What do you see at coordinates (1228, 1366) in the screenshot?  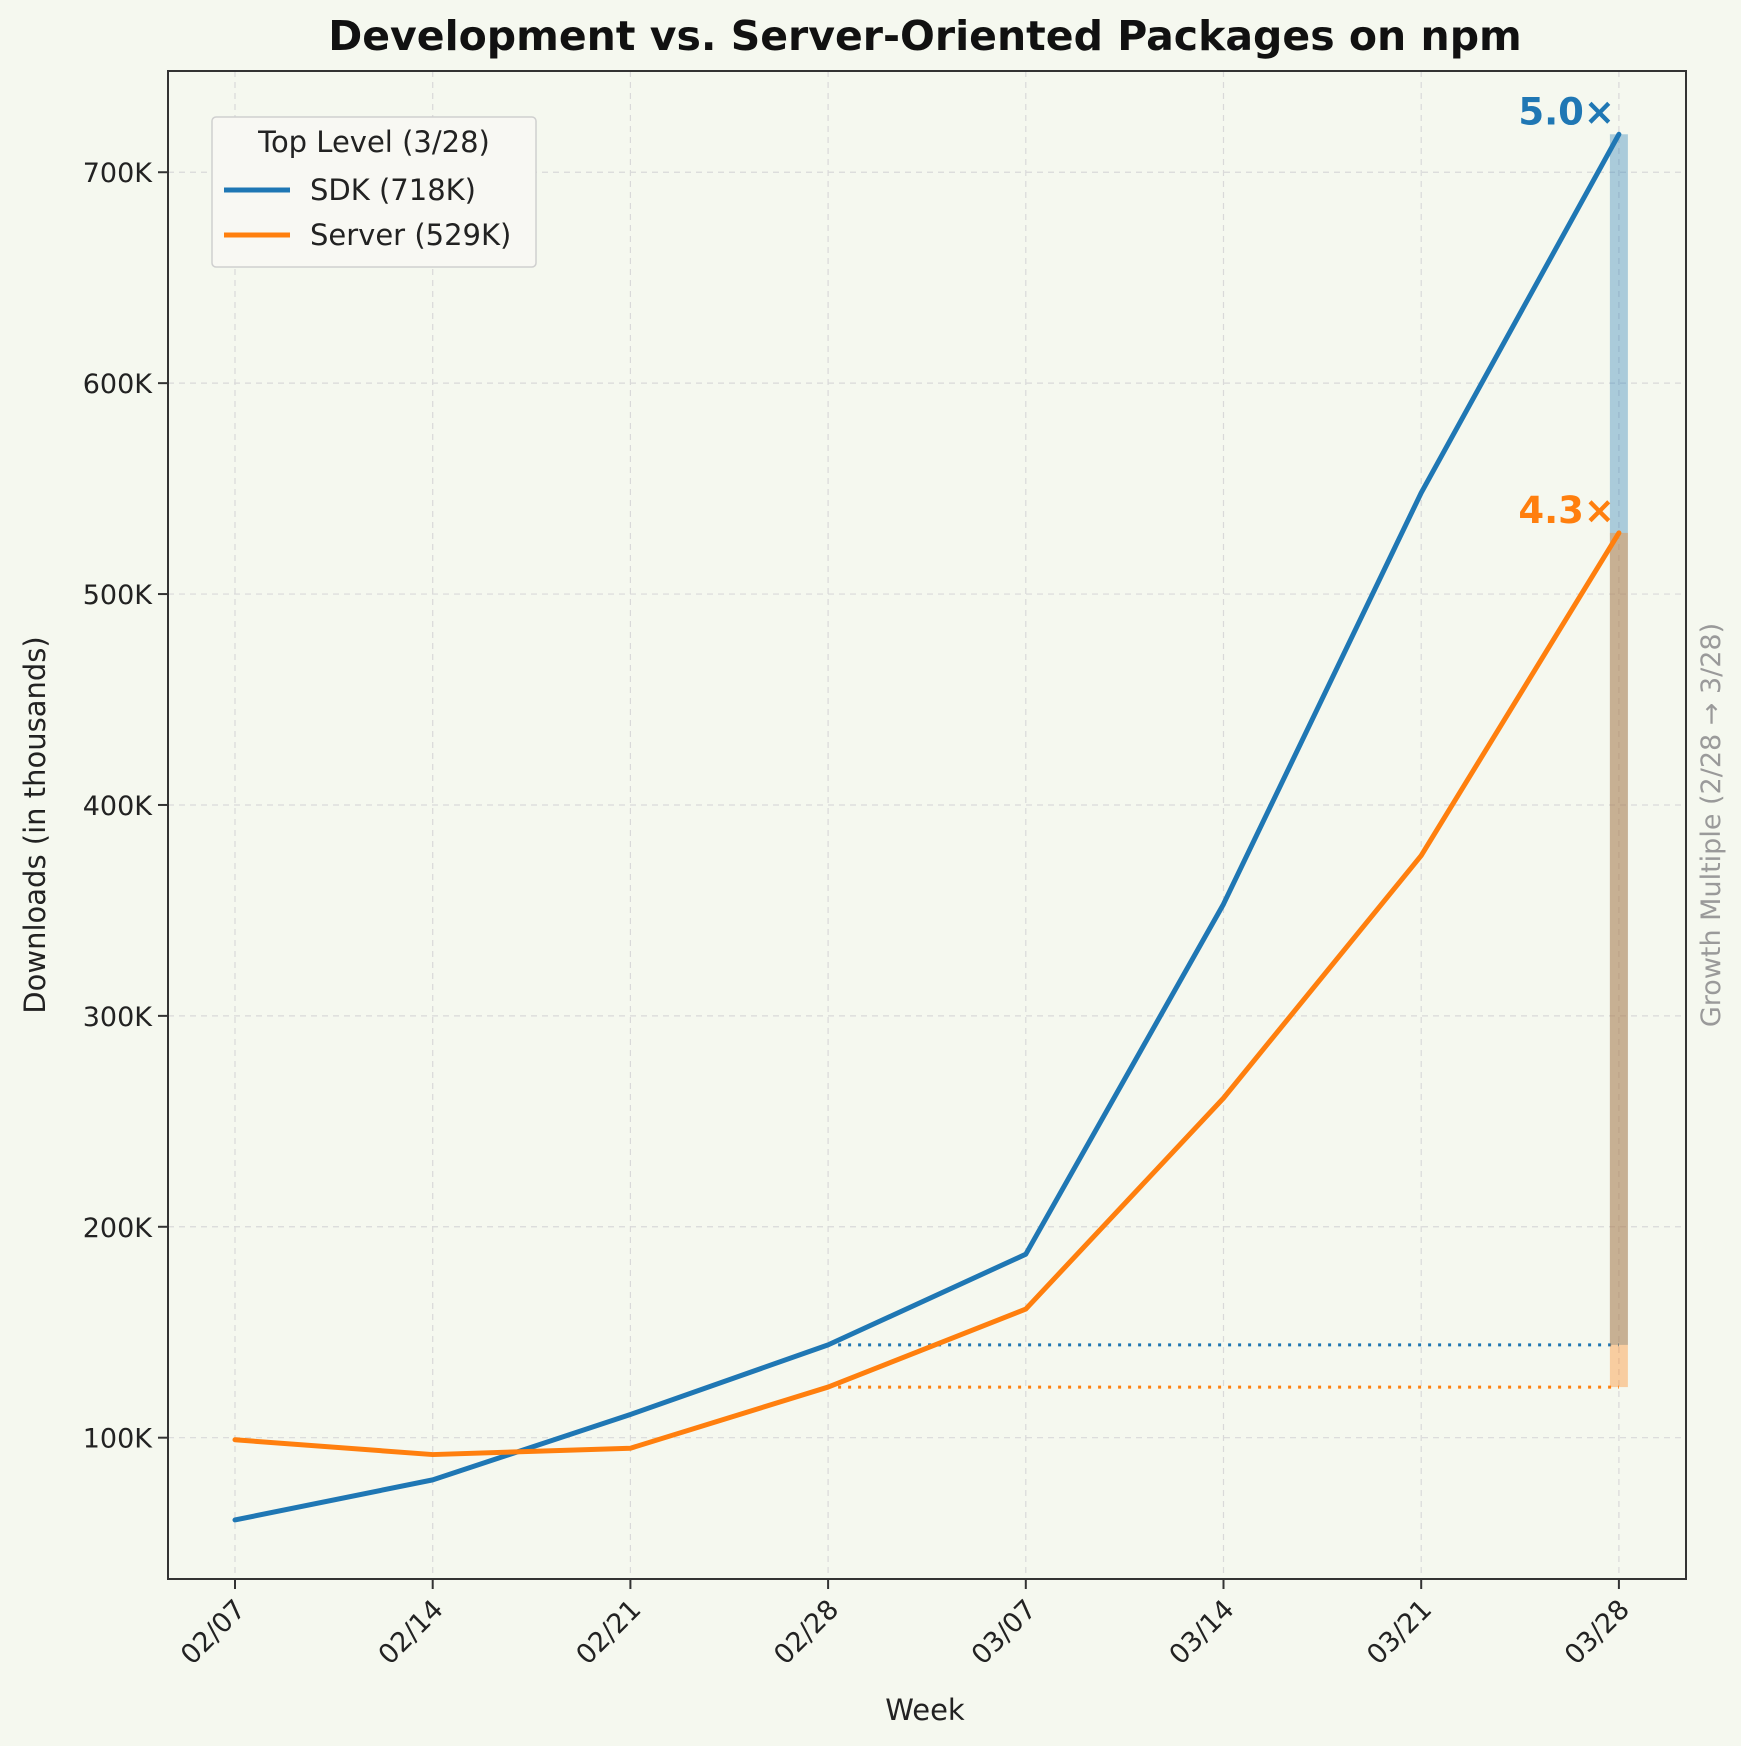 I see `baseline-reference-lines` at bounding box center [1228, 1366].